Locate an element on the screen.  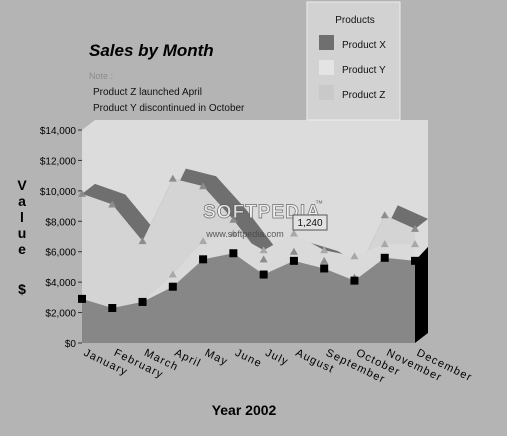
y-tick-label: $12,000 is located at coordinates (58, 161).